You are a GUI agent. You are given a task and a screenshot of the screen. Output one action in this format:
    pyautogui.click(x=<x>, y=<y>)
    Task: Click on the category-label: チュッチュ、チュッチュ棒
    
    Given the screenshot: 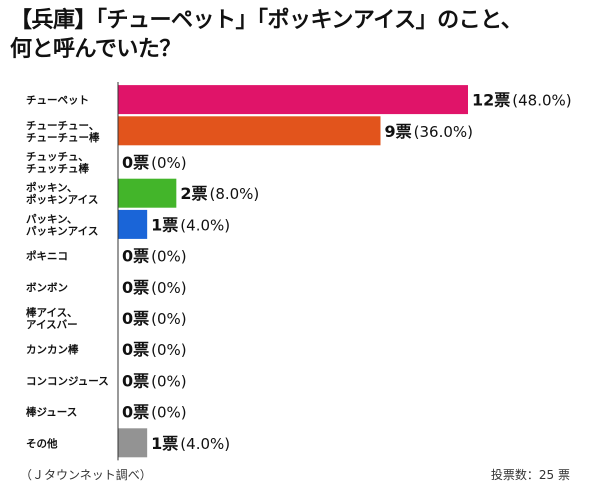 What is the action you would take?
    pyautogui.click(x=57, y=163)
    